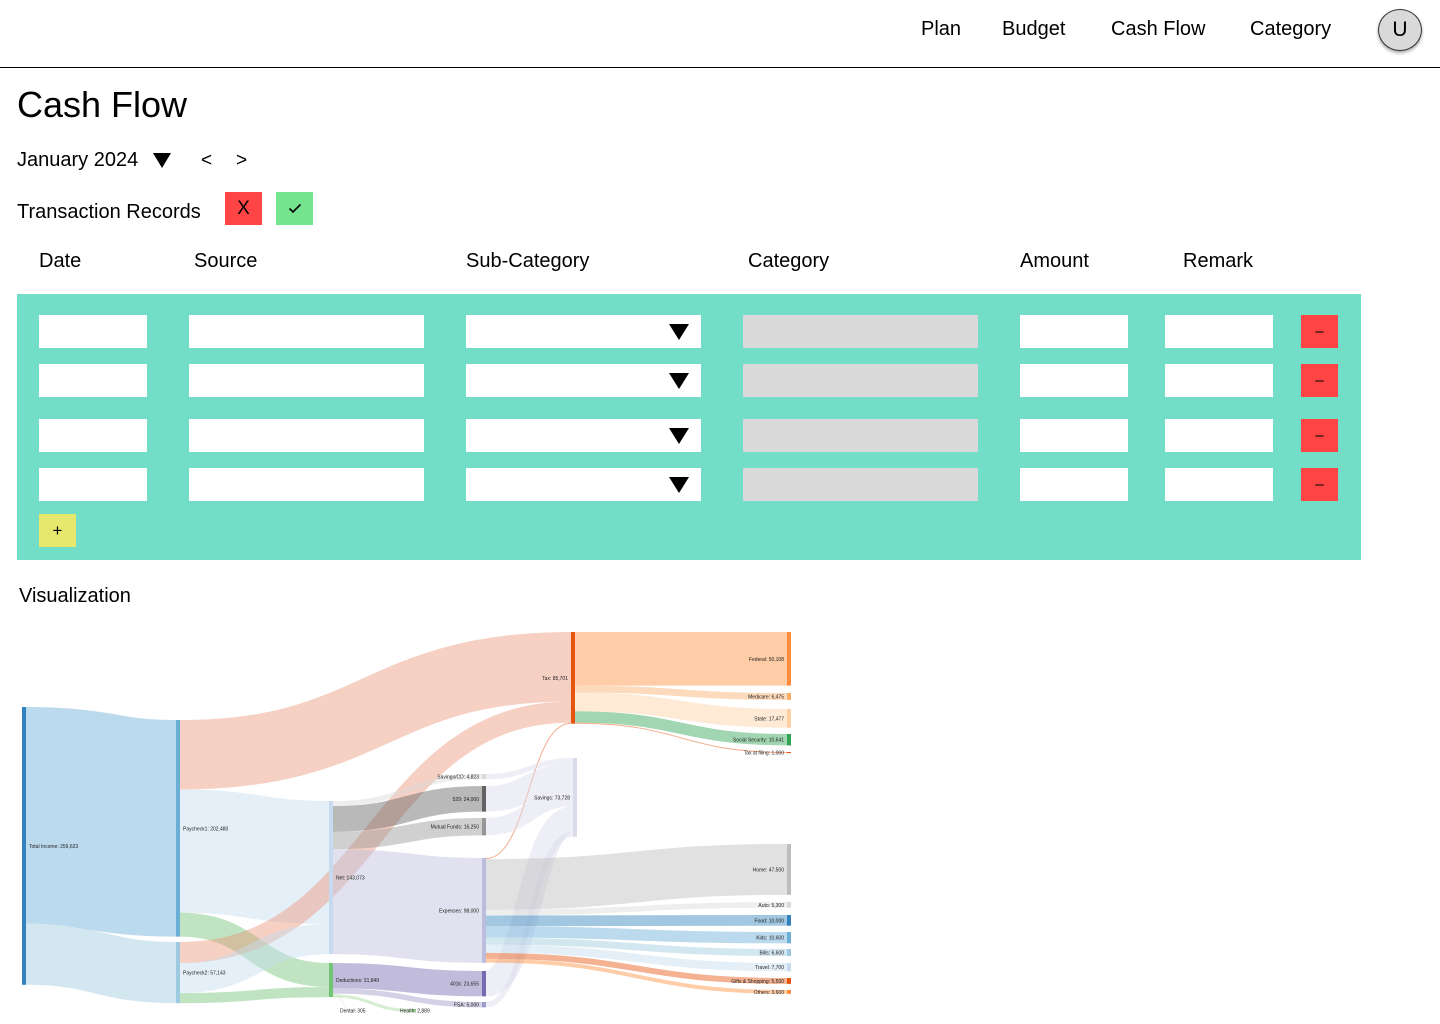 Image resolution: width=1440 pixels, height=1024 pixels. Describe the element at coordinates (1158, 29) in the screenshot. I see `nav-link-cash-flow: Cash Flow` at that location.